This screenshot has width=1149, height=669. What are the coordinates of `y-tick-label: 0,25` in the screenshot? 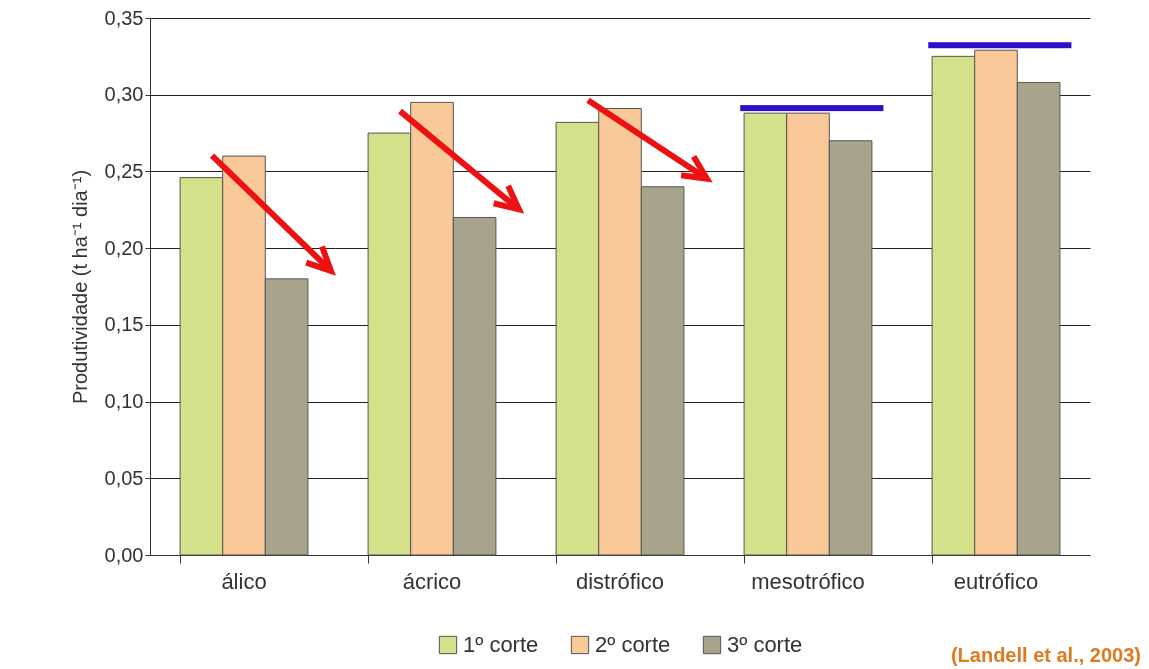 It's located at (124, 170).